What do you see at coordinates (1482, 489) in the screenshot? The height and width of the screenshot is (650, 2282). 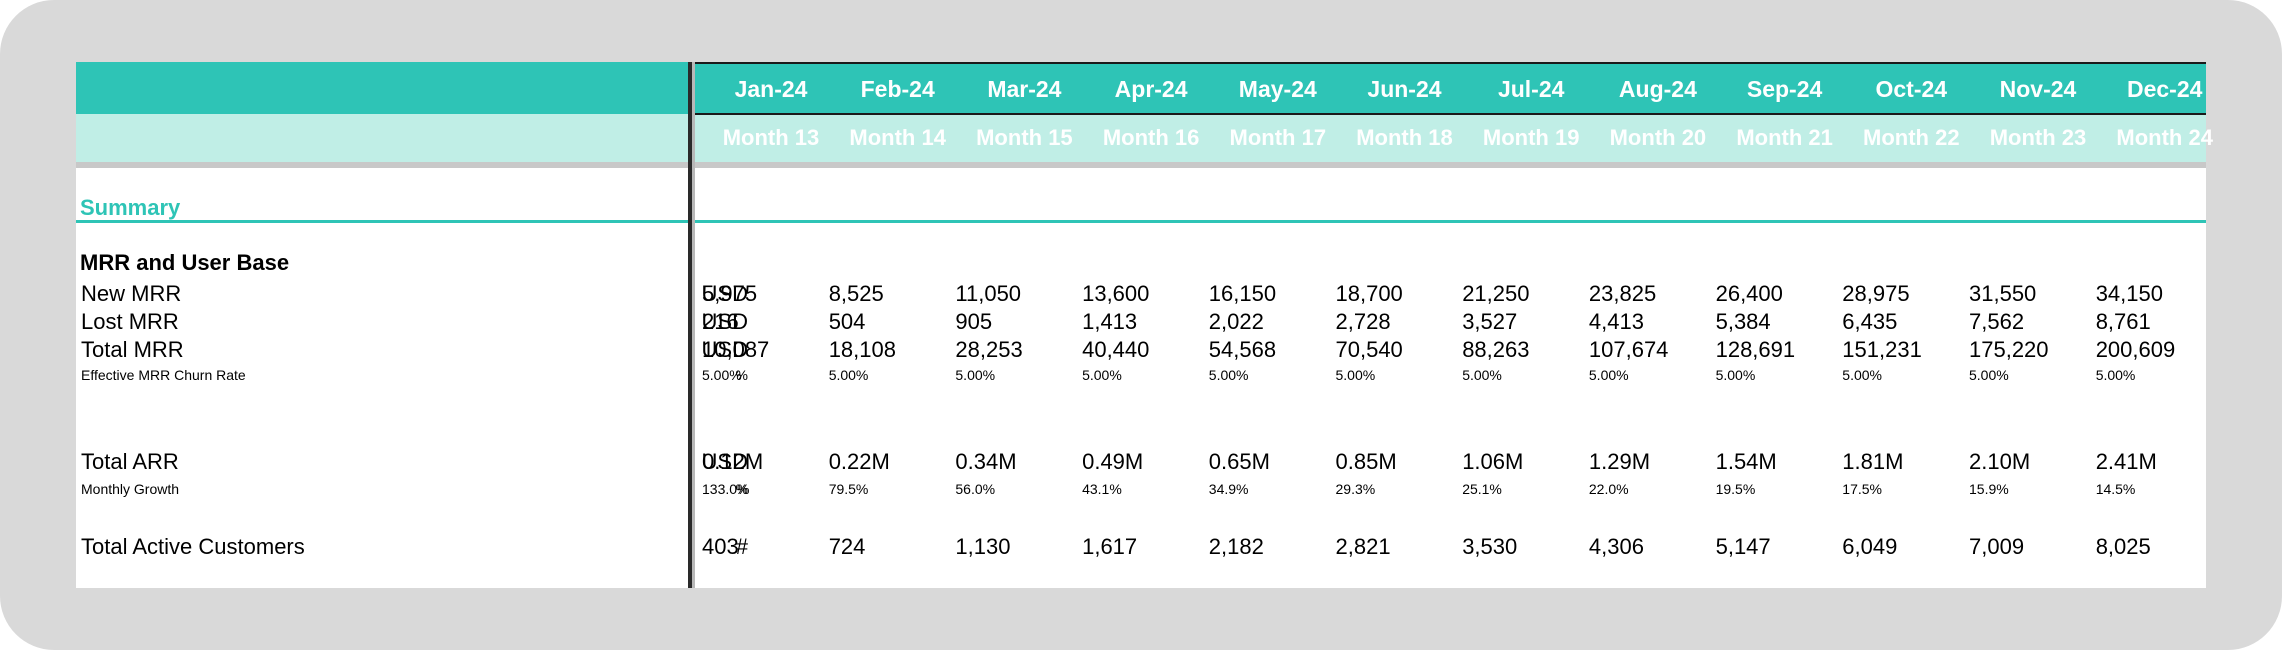 I see `table-cell: 25.1%` at bounding box center [1482, 489].